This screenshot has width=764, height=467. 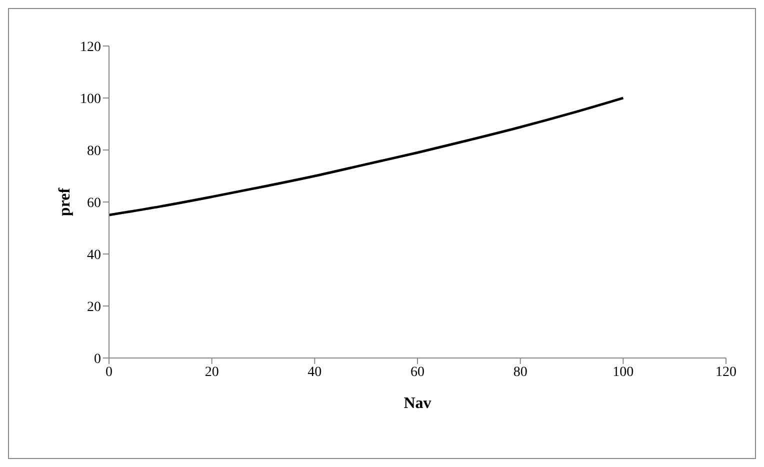 I want to click on y-tick-label: 0, so click(x=97, y=359).